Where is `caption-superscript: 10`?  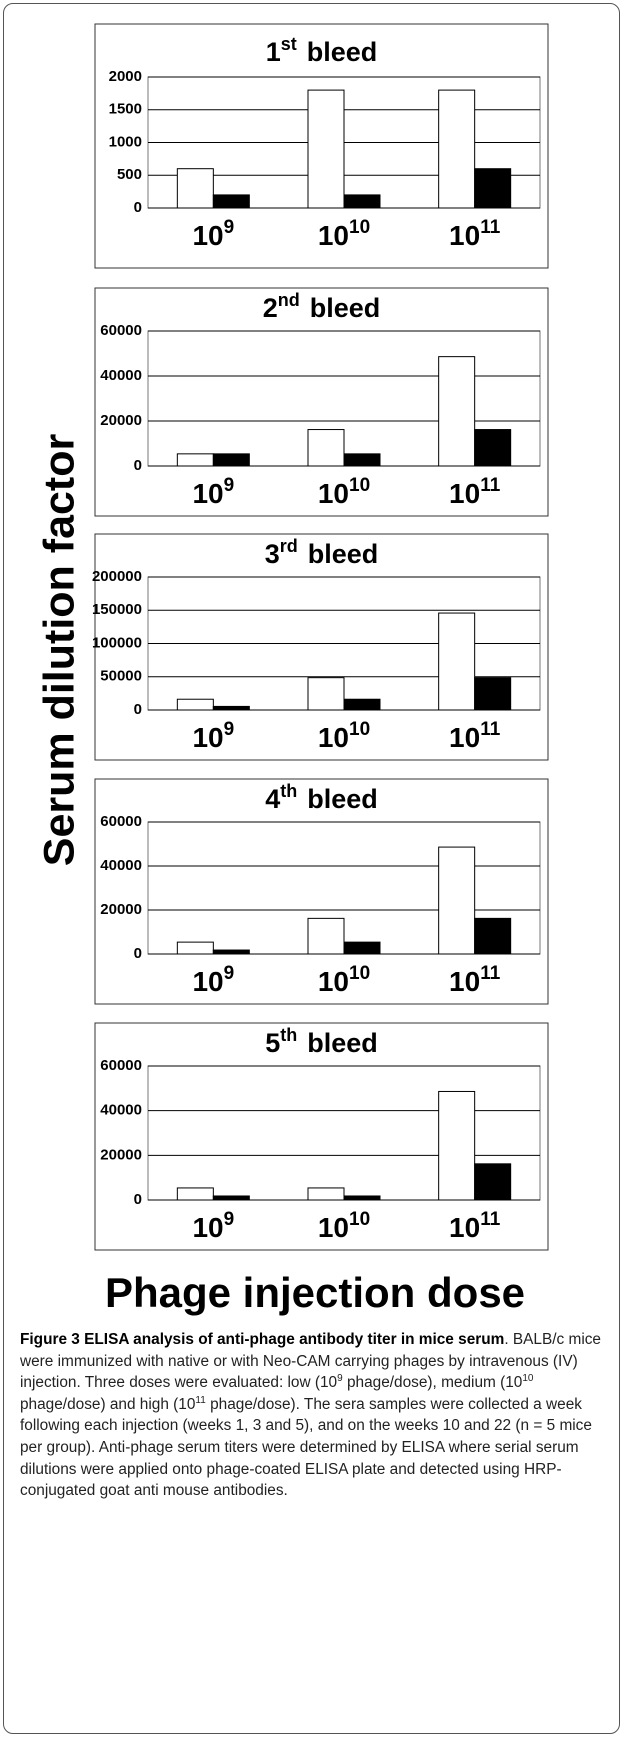
caption-superscript: 10 is located at coordinates (528, 1379).